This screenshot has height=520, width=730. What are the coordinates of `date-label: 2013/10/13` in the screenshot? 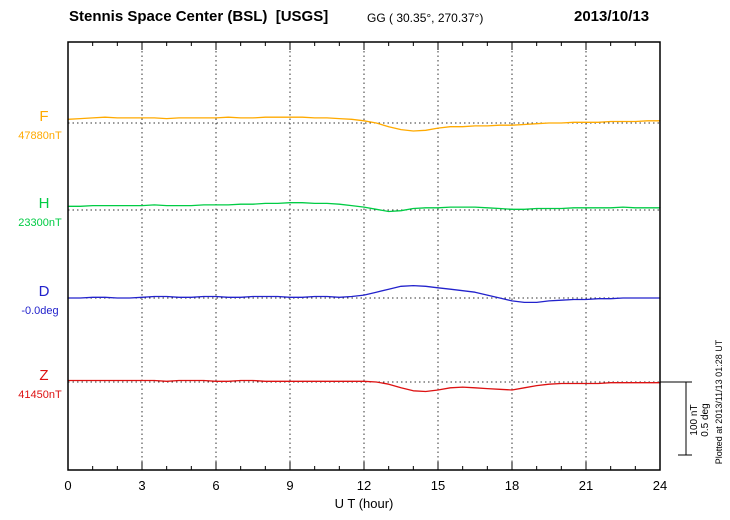 It's located at (612, 16).